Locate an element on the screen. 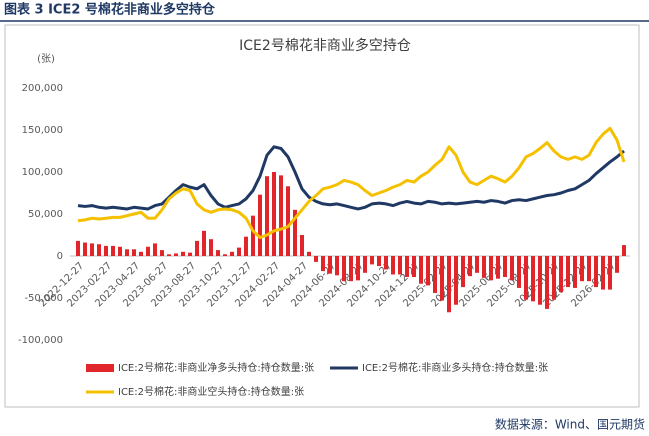  legend-swatch is located at coordinates (100, 368).